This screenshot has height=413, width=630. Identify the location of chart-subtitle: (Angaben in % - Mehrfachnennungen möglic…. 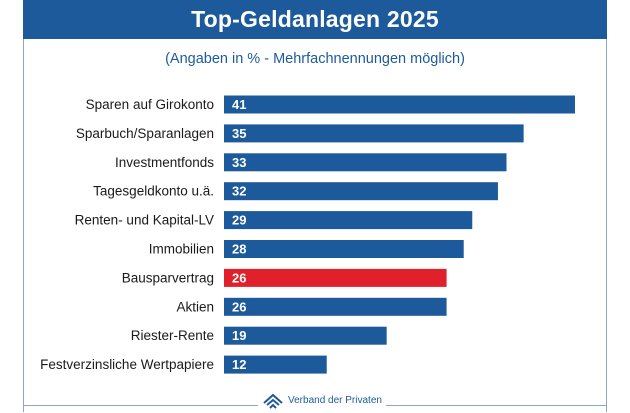
(315, 59).